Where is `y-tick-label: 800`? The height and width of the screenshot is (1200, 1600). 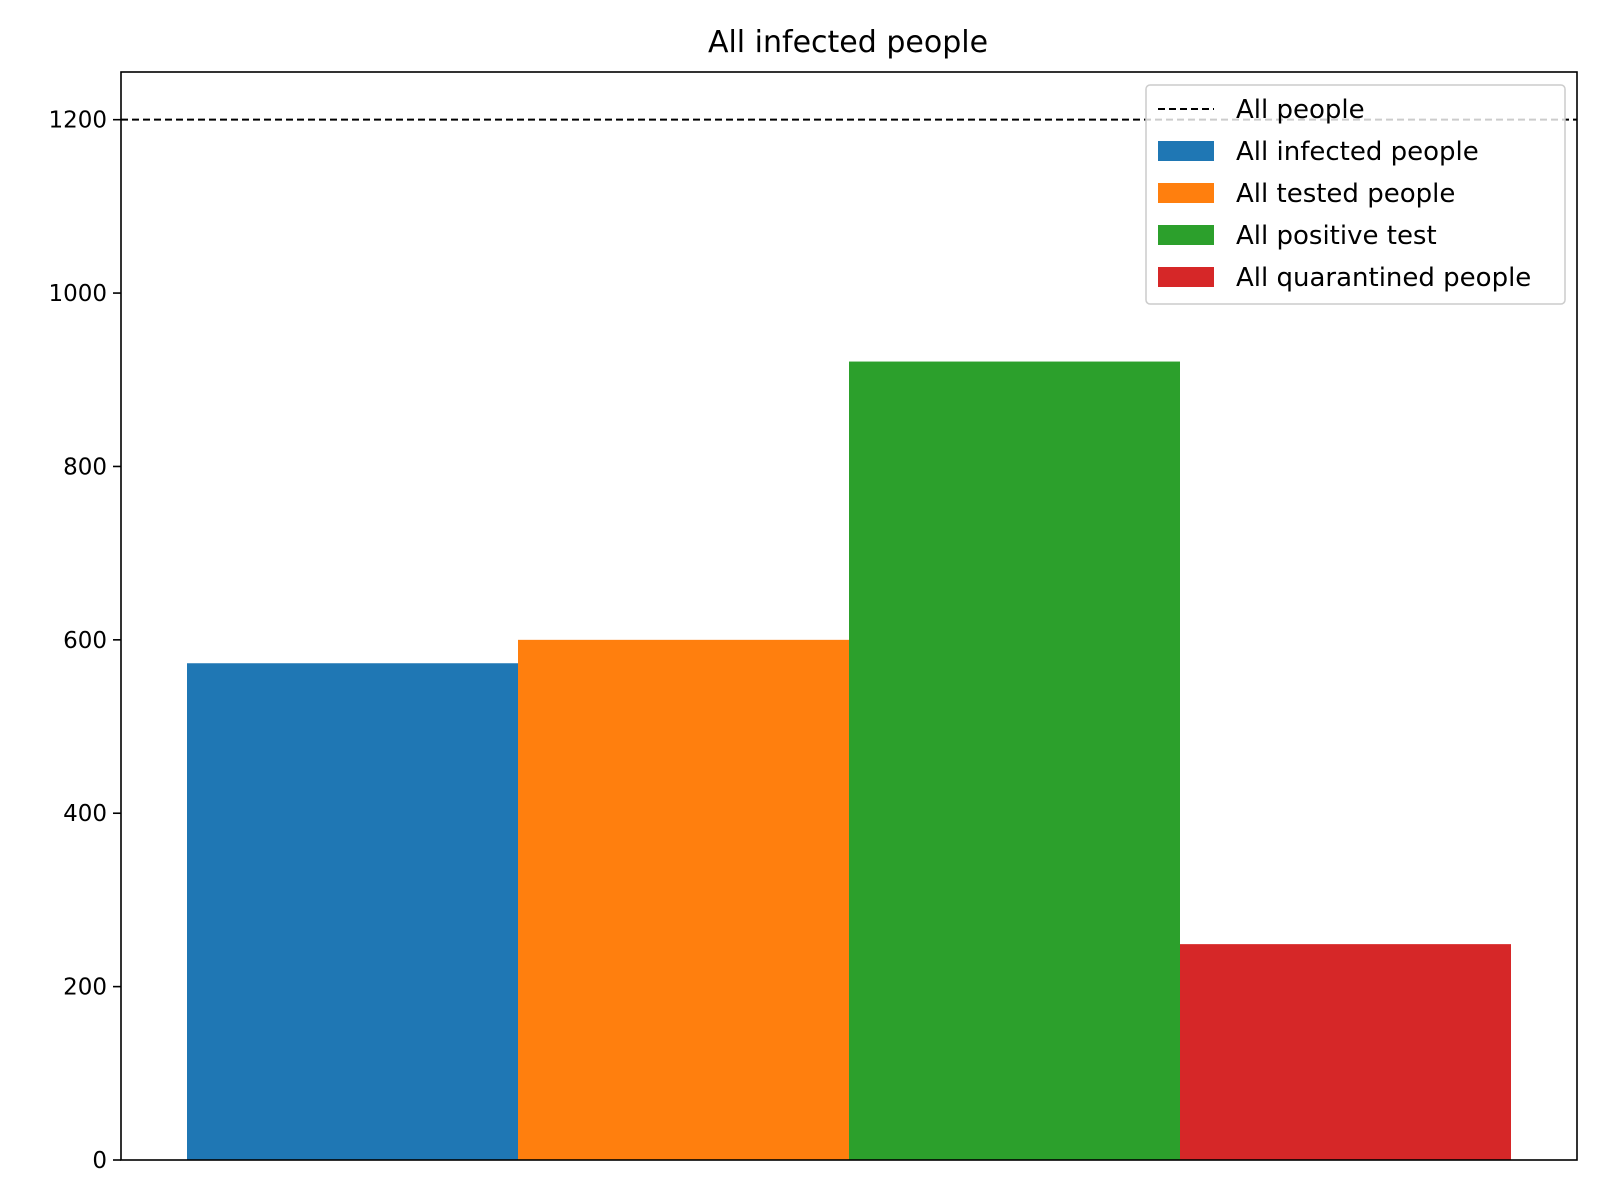 y-tick-label: 800 is located at coordinates (85, 467).